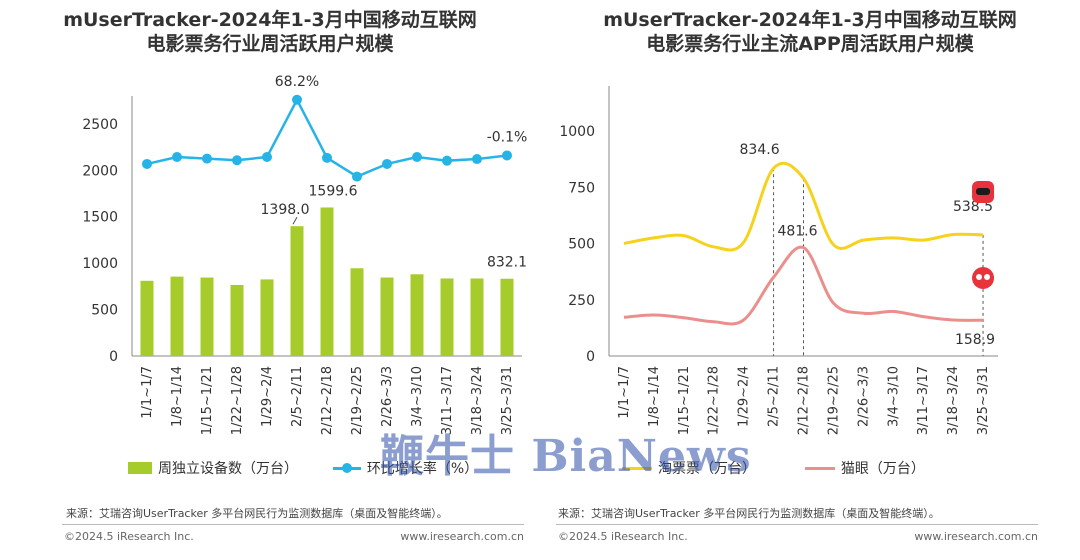 The height and width of the screenshot is (560, 1080). Describe the element at coordinates (623, 536) in the screenshot. I see `right-copyright: ©2024.5 iResearch Inc.` at that location.